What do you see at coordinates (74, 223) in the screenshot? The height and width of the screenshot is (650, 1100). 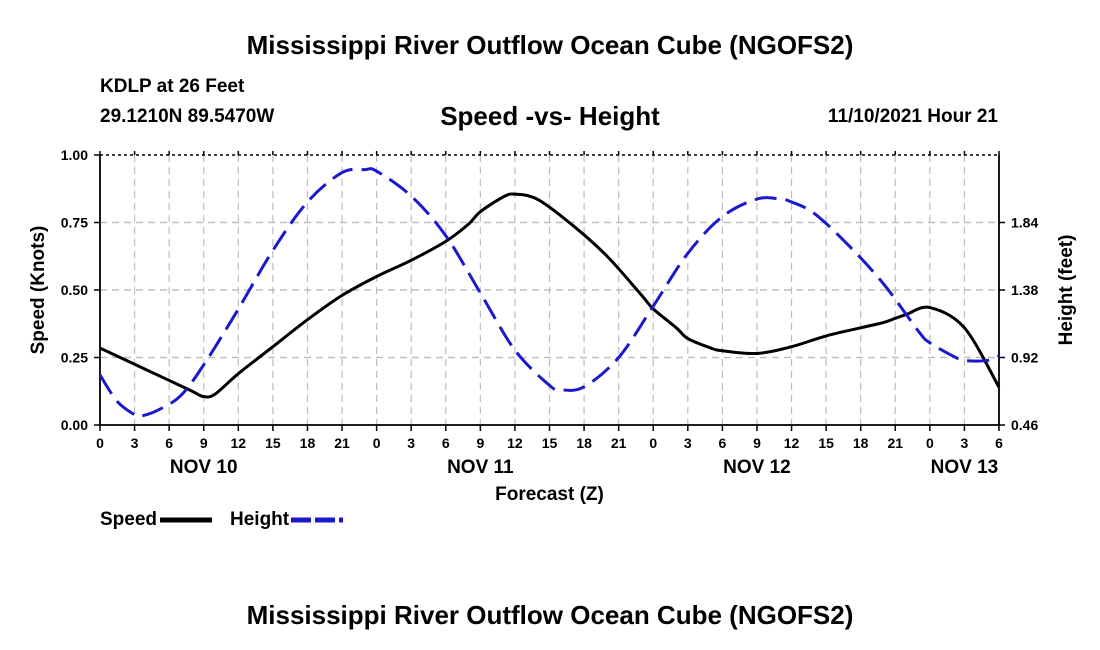 I see `y-tick-label: 0.75` at bounding box center [74, 223].